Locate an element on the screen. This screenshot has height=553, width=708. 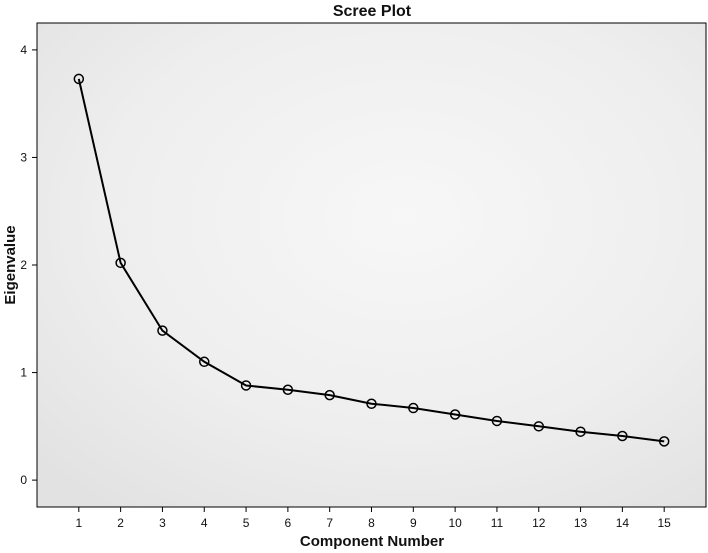
y-tick-label-1: 1 is located at coordinates (23, 373).